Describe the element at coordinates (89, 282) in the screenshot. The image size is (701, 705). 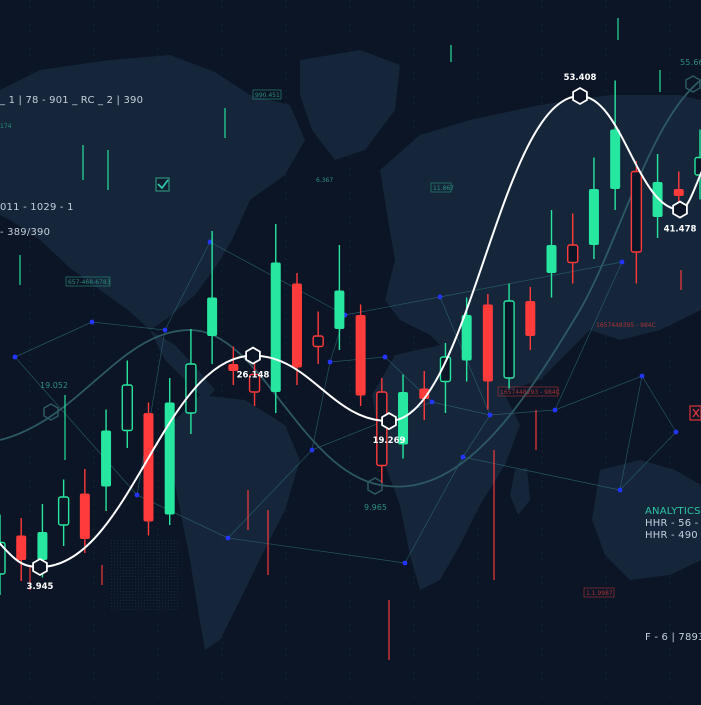
I see `map-tag: 657-468-6783` at that location.